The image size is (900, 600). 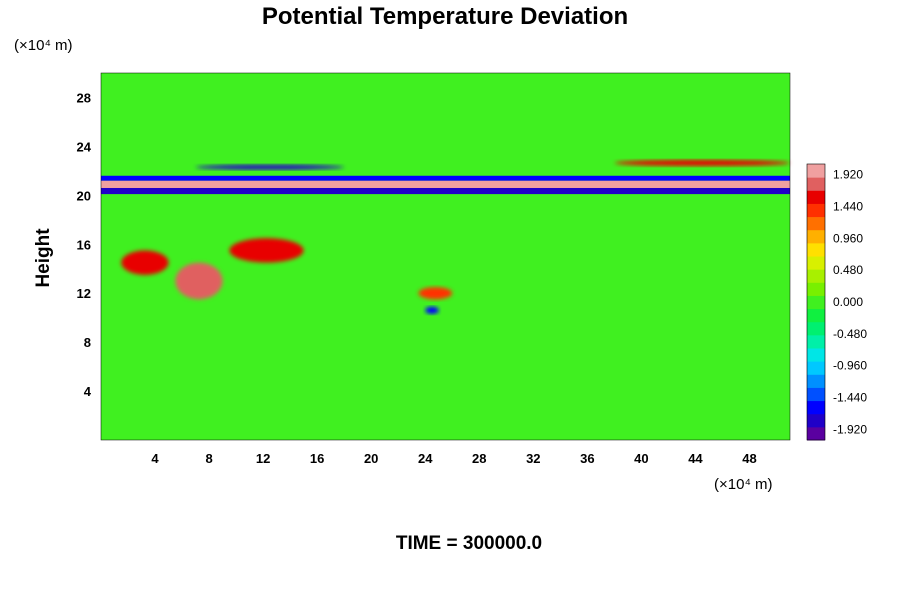 What do you see at coordinates (702, 162) in the screenshot?
I see `heatmap-feature-warm-streak` at bounding box center [702, 162].